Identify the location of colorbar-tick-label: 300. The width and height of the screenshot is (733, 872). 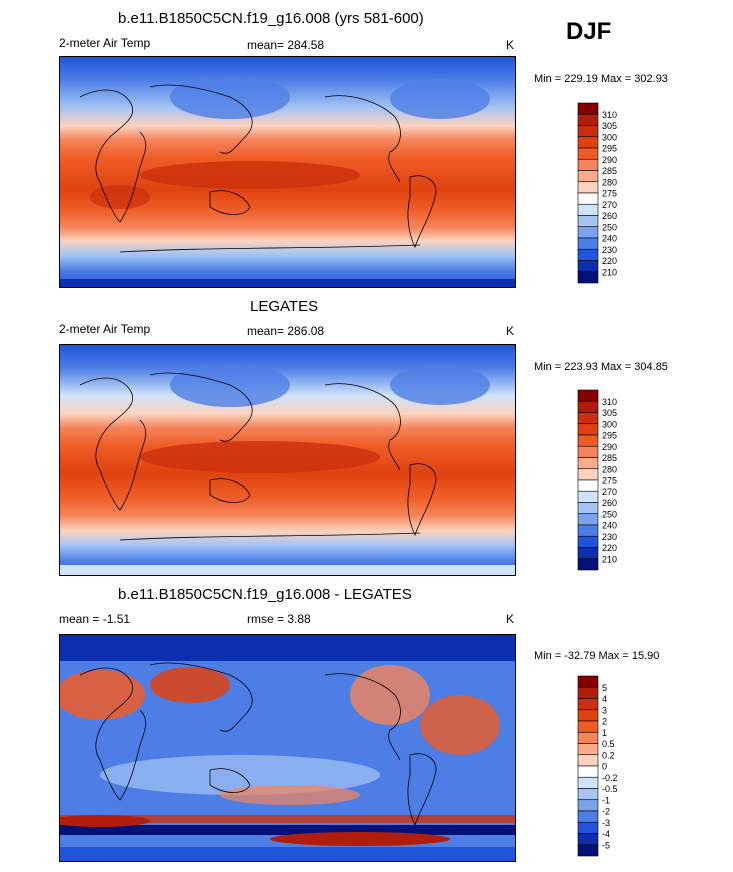
(609, 137).